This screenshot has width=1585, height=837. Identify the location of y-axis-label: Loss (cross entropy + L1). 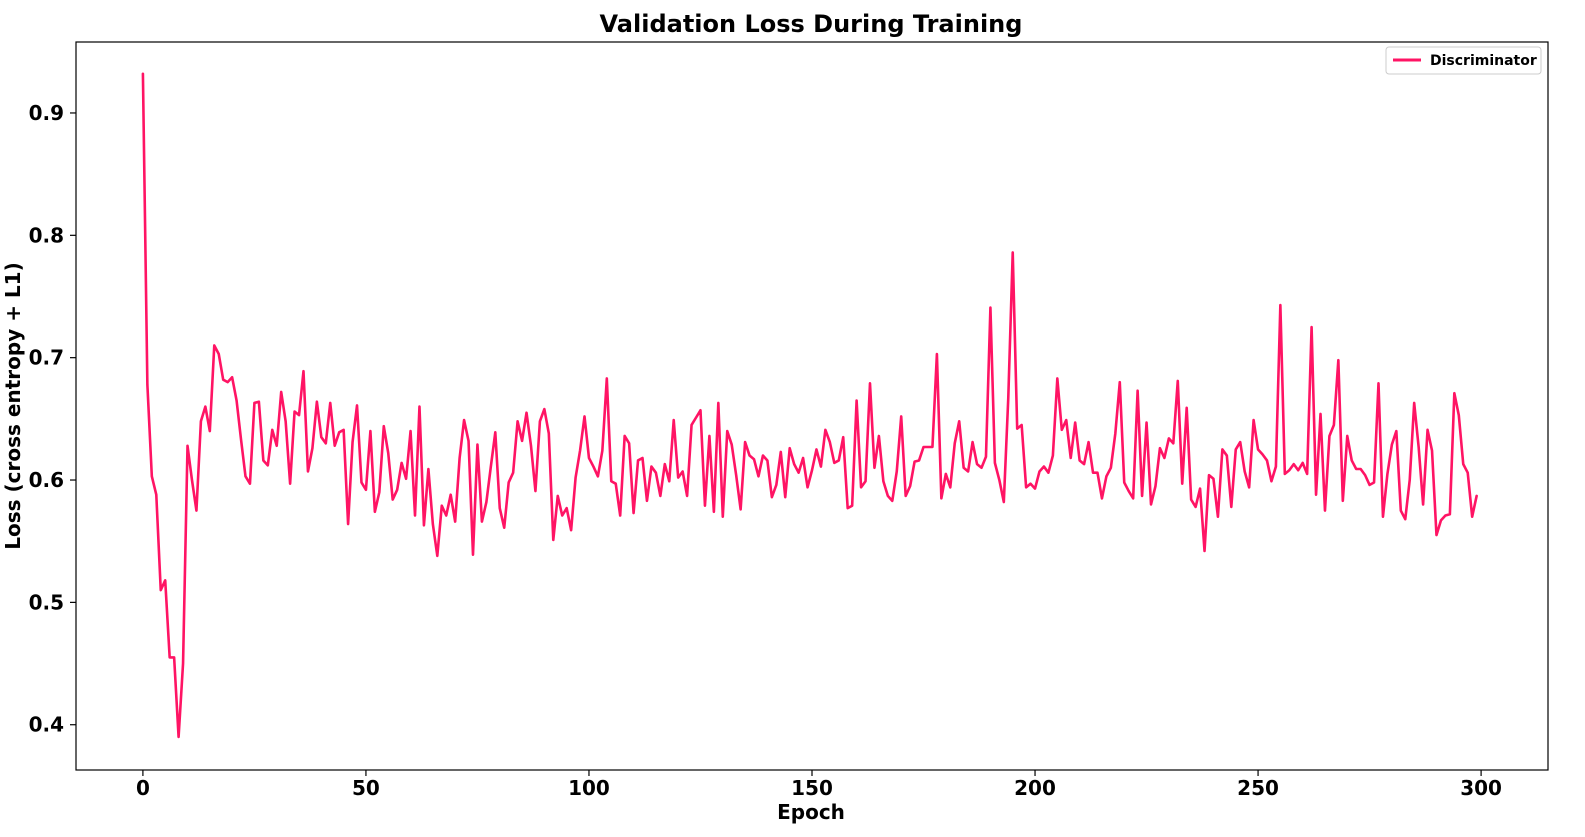
(13, 405).